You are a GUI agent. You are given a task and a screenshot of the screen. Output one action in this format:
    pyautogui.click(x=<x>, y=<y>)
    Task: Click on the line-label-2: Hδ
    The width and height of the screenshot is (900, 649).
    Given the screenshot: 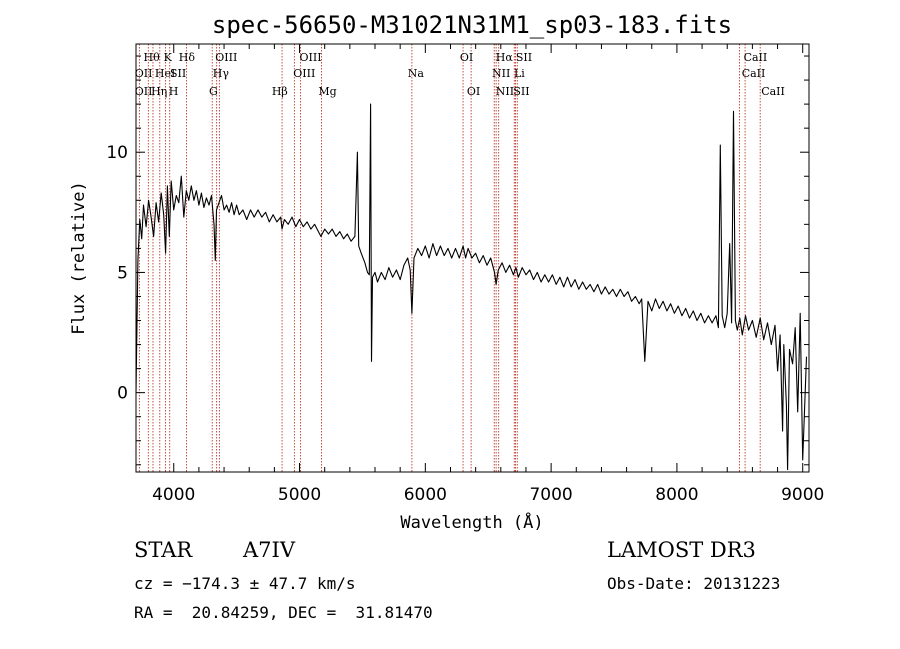 What is the action you would take?
    pyautogui.click(x=187, y=57)
    